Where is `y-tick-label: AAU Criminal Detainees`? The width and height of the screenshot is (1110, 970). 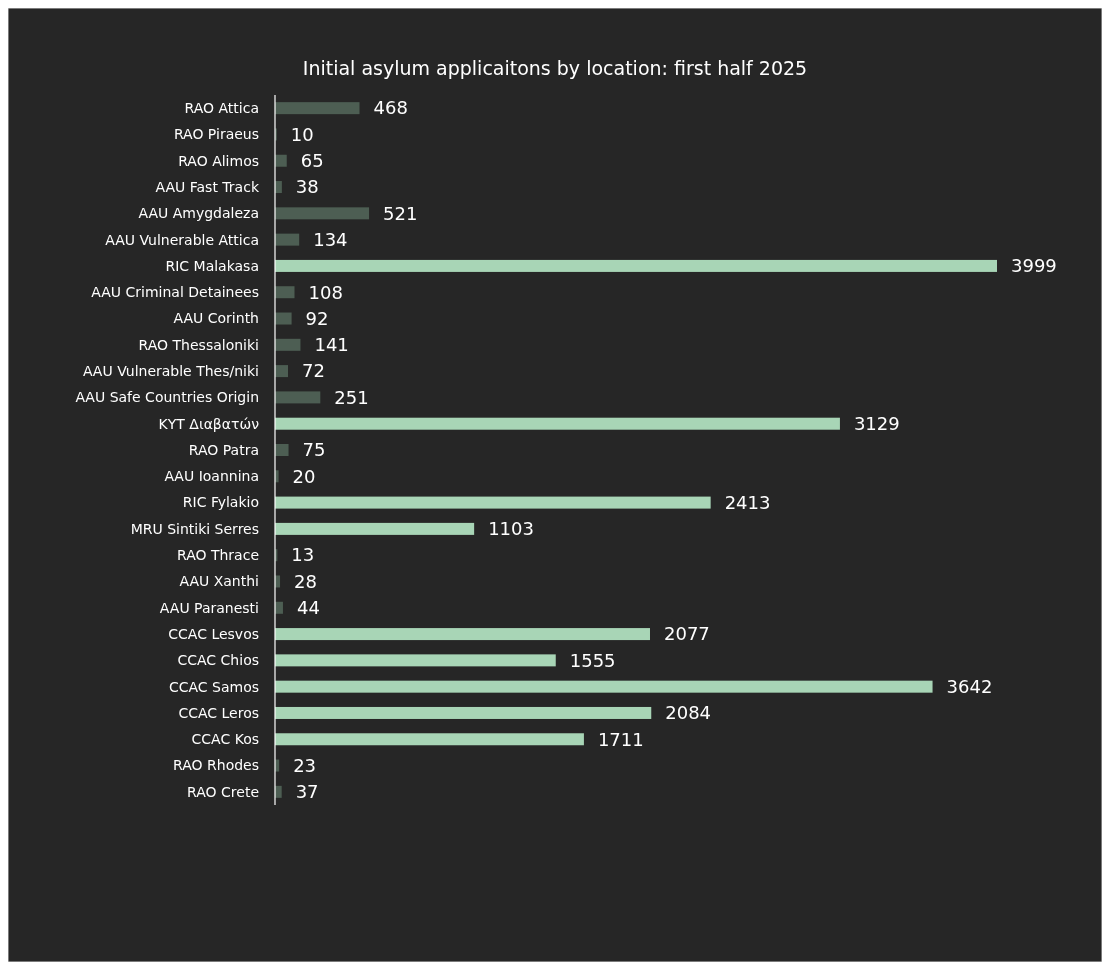
y-tick-label: AAU Criminal Detainees is located at coordinates (175, 292).